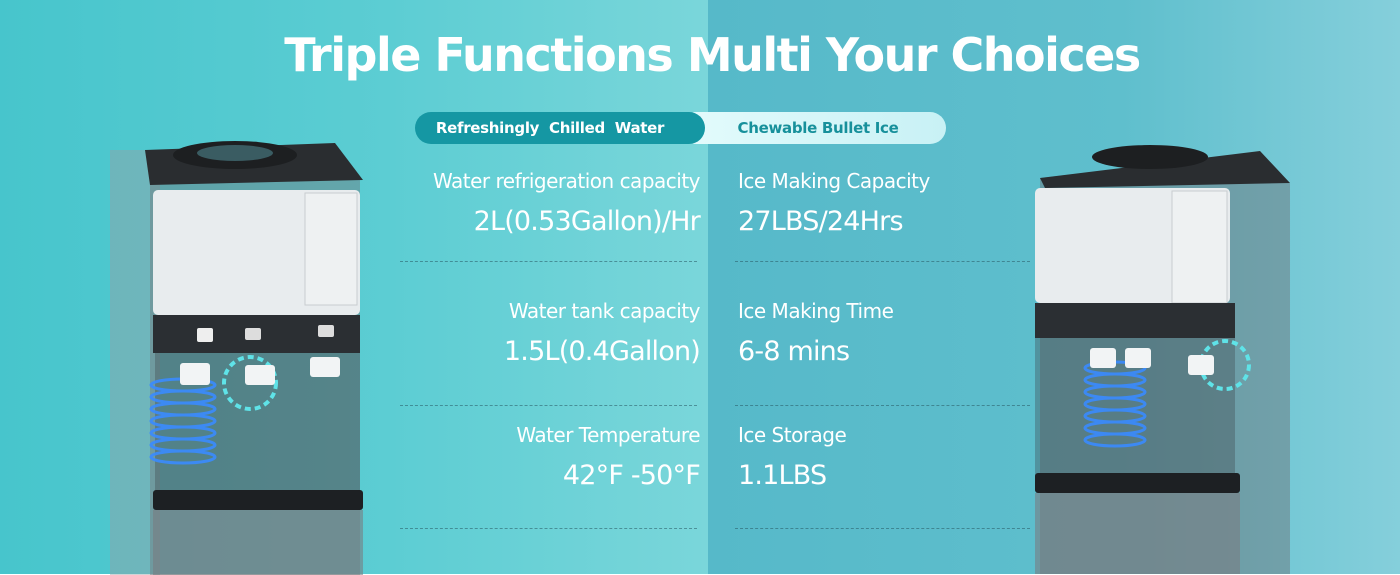 This screenshot has width=1400, height=575. Describe the element at coordinates (782, 475) in the screenshot. I see `spec-value: 1.1LBS` at that location.